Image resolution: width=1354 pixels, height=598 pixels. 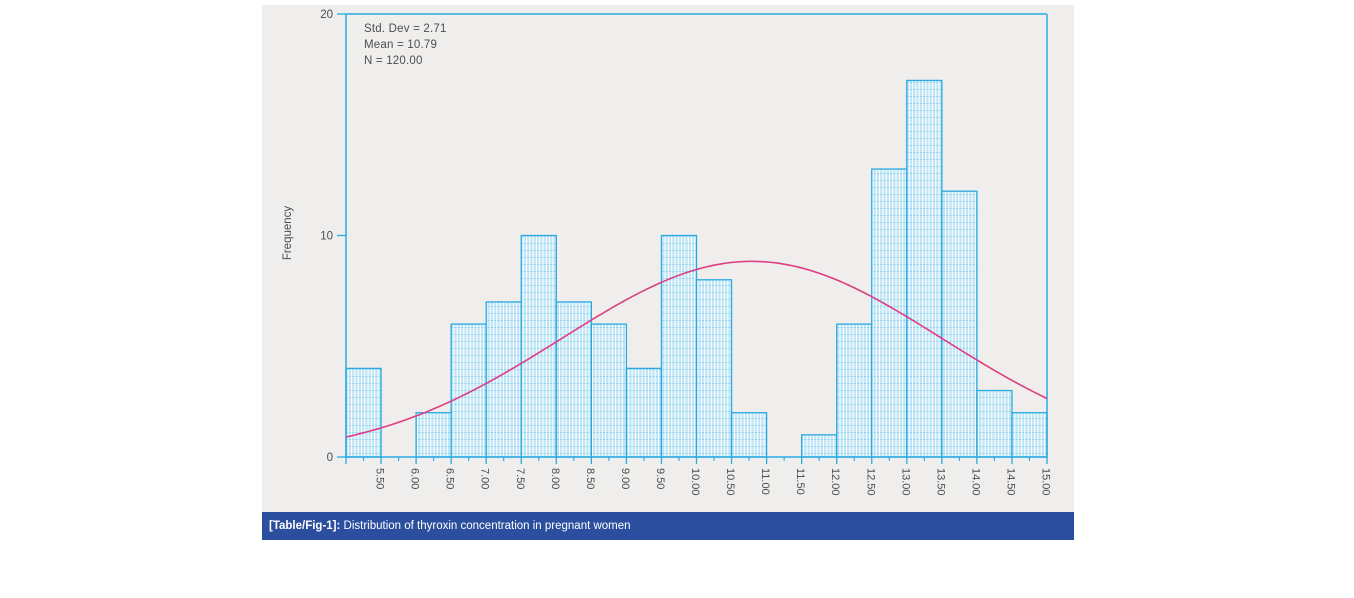 I want to click on x-tick-label: 7.50, so click(x=520, y=478).